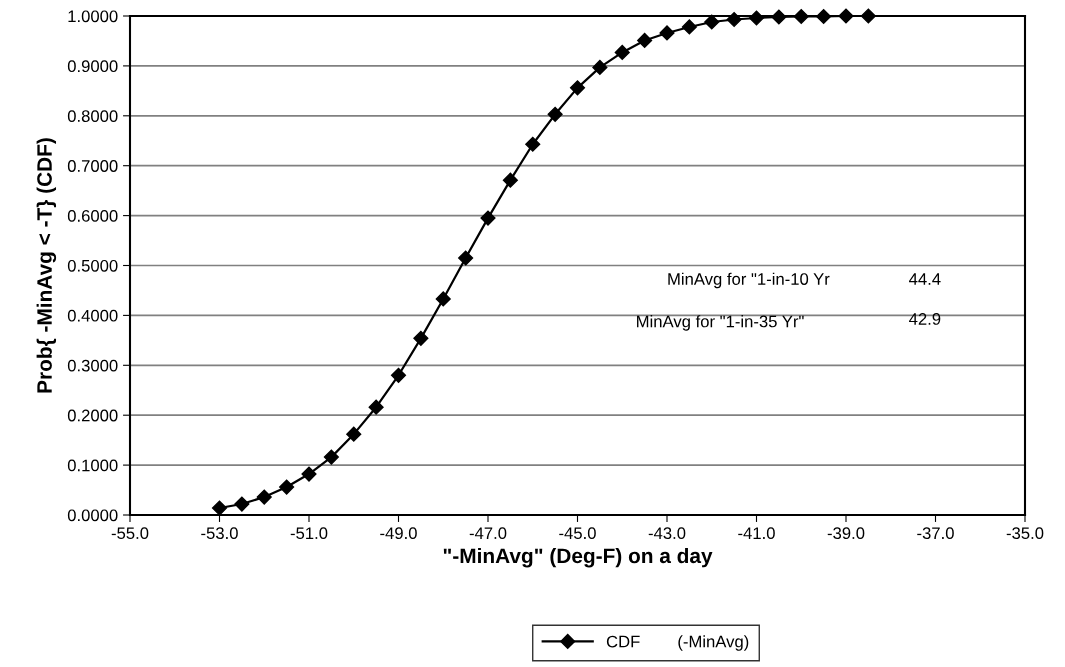  Describe the element at coordinates (92, 515) in the screenshot. I see `y-tick-label: 0.0000` at that location.